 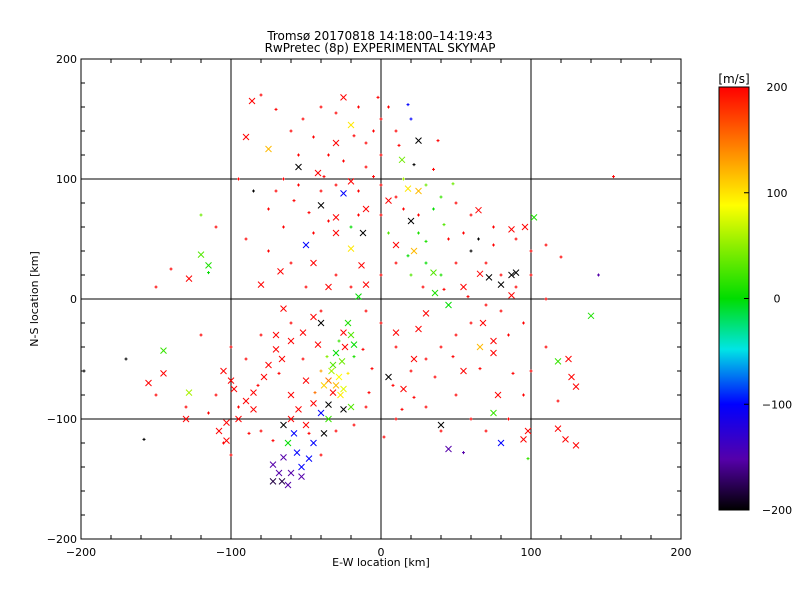 I want to click on x-tick-label: −200, so click(x=81, y=552).